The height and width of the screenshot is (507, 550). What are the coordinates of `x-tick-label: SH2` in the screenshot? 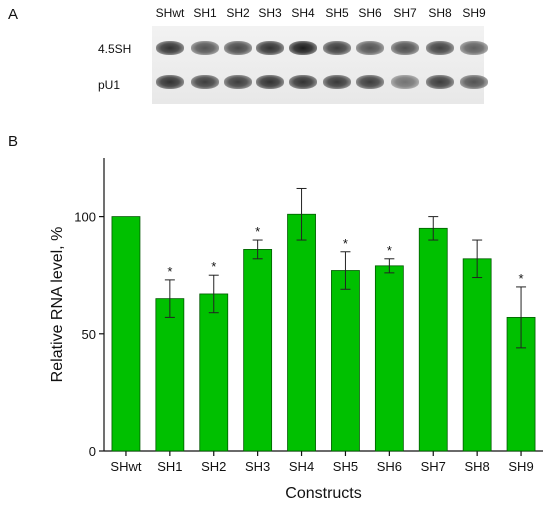 It's located at (213, 466).